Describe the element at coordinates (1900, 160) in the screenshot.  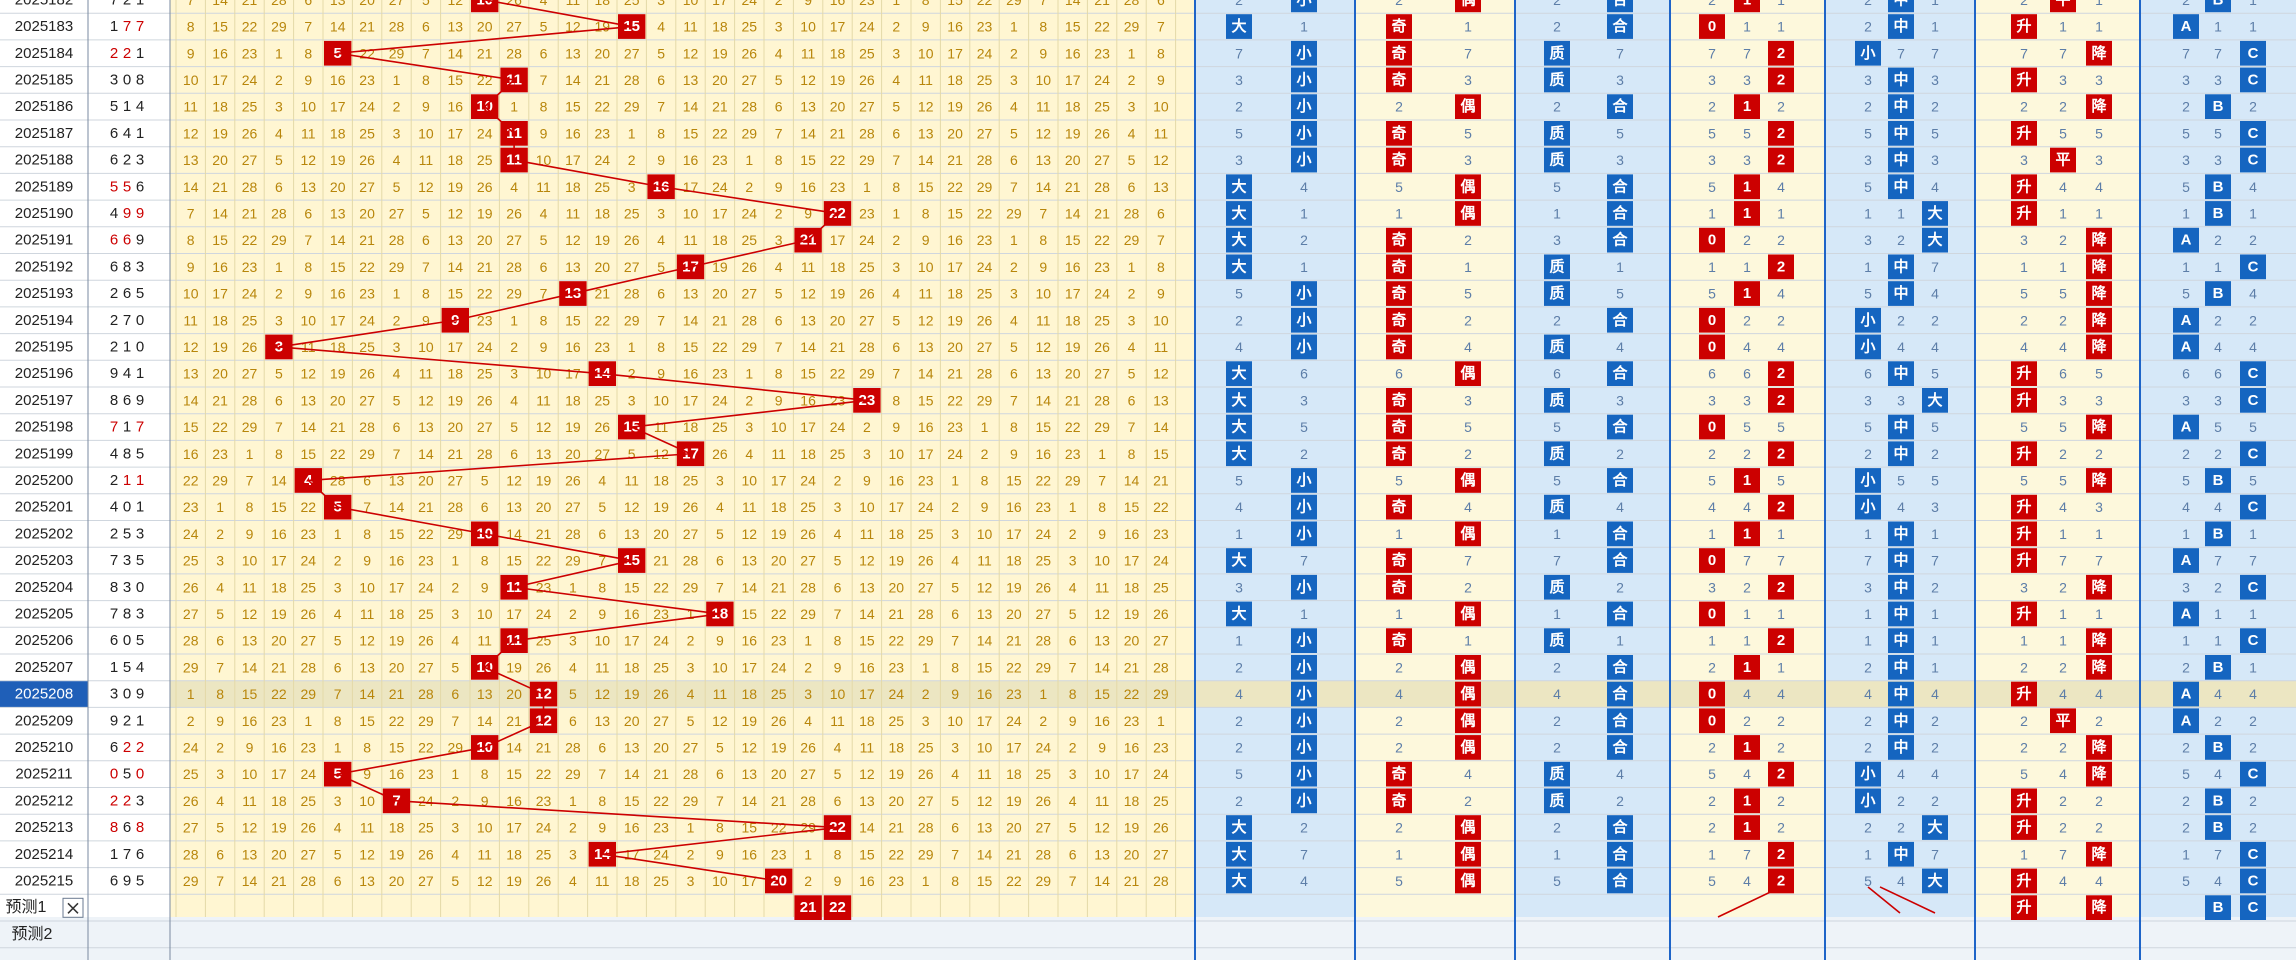
I see `range-hit-label: 中` at that location.